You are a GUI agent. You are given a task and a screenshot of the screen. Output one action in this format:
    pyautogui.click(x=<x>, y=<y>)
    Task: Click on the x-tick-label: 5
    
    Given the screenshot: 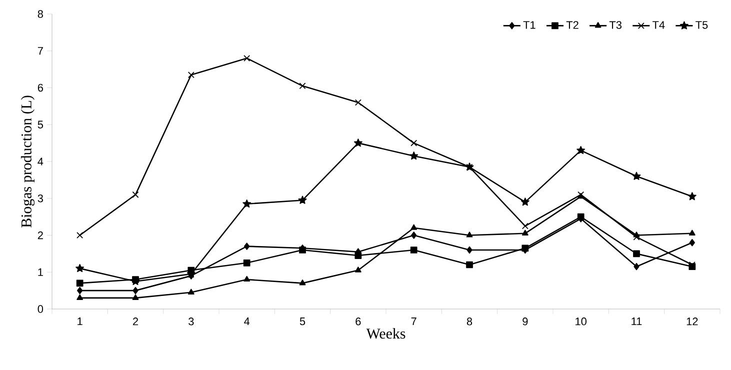 What is the action you would take?
    pyautogui.click(x=303, y=322)
    